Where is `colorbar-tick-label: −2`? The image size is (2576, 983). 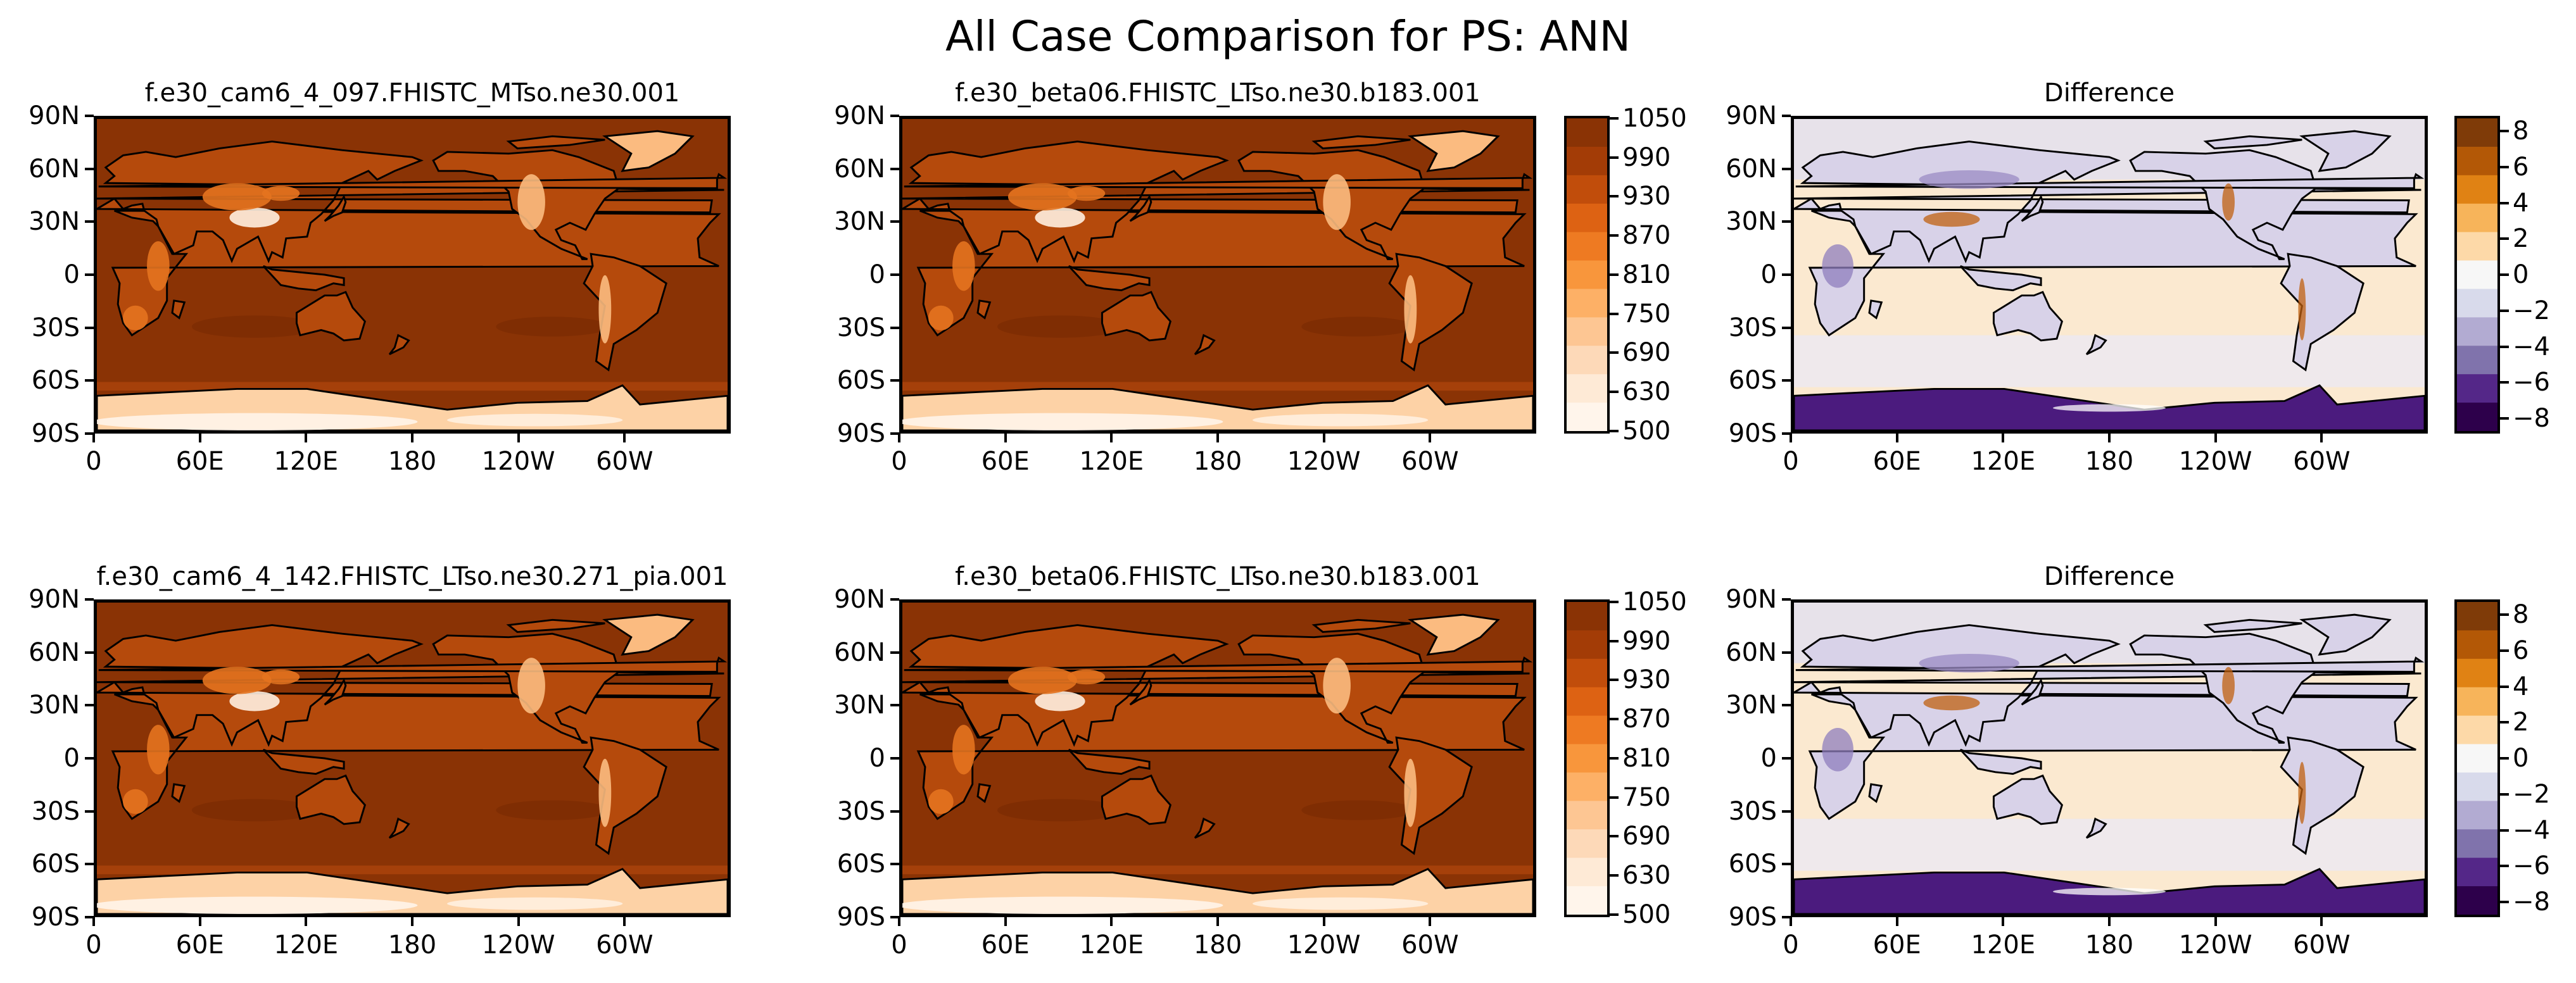 colorbar-tick-label: −2 is located at coordinates (2531, 794).